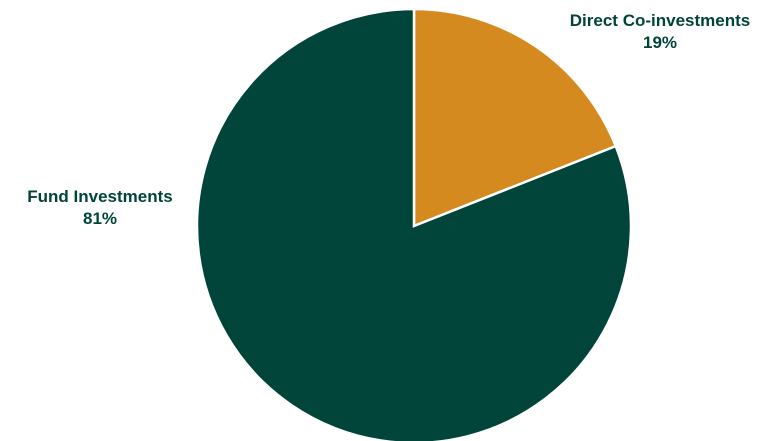 This screenshot has height=441, width=773. I want to click on slice-value-fund-investments: 81%, so click(100, 218).